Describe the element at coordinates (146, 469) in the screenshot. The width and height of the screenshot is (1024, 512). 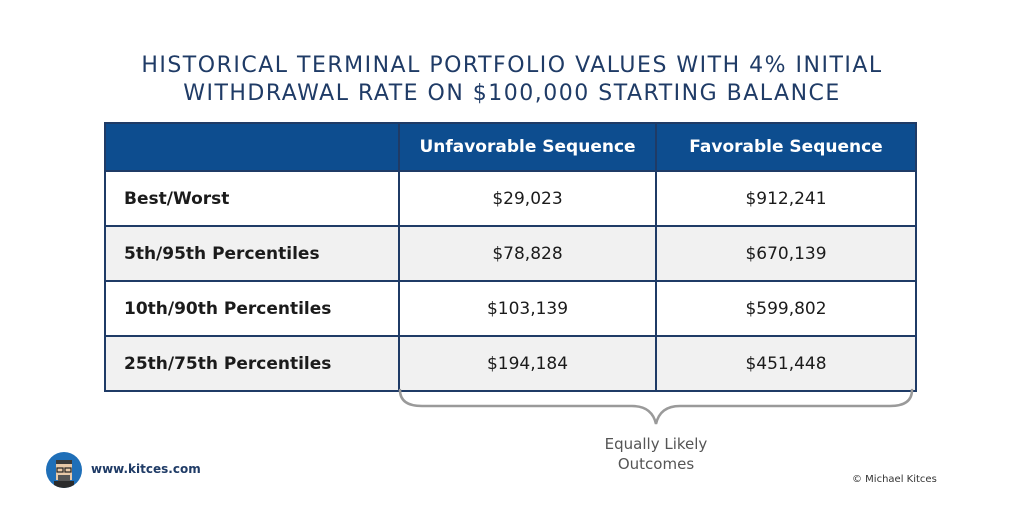
I see `website-link: www.kitces.com` at that location.